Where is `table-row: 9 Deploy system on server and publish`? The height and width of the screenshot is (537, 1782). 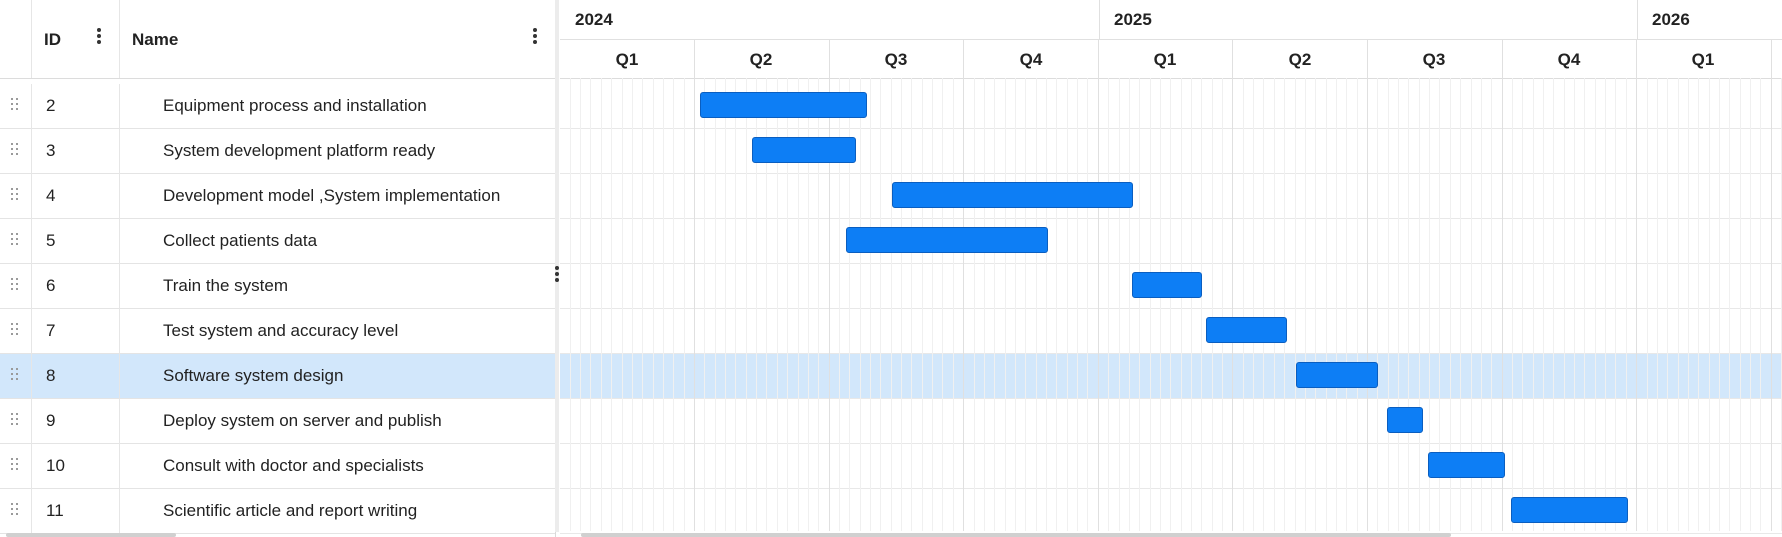
table-row: 9 Deploy system on server and publish is located at coordinates (277, 421).